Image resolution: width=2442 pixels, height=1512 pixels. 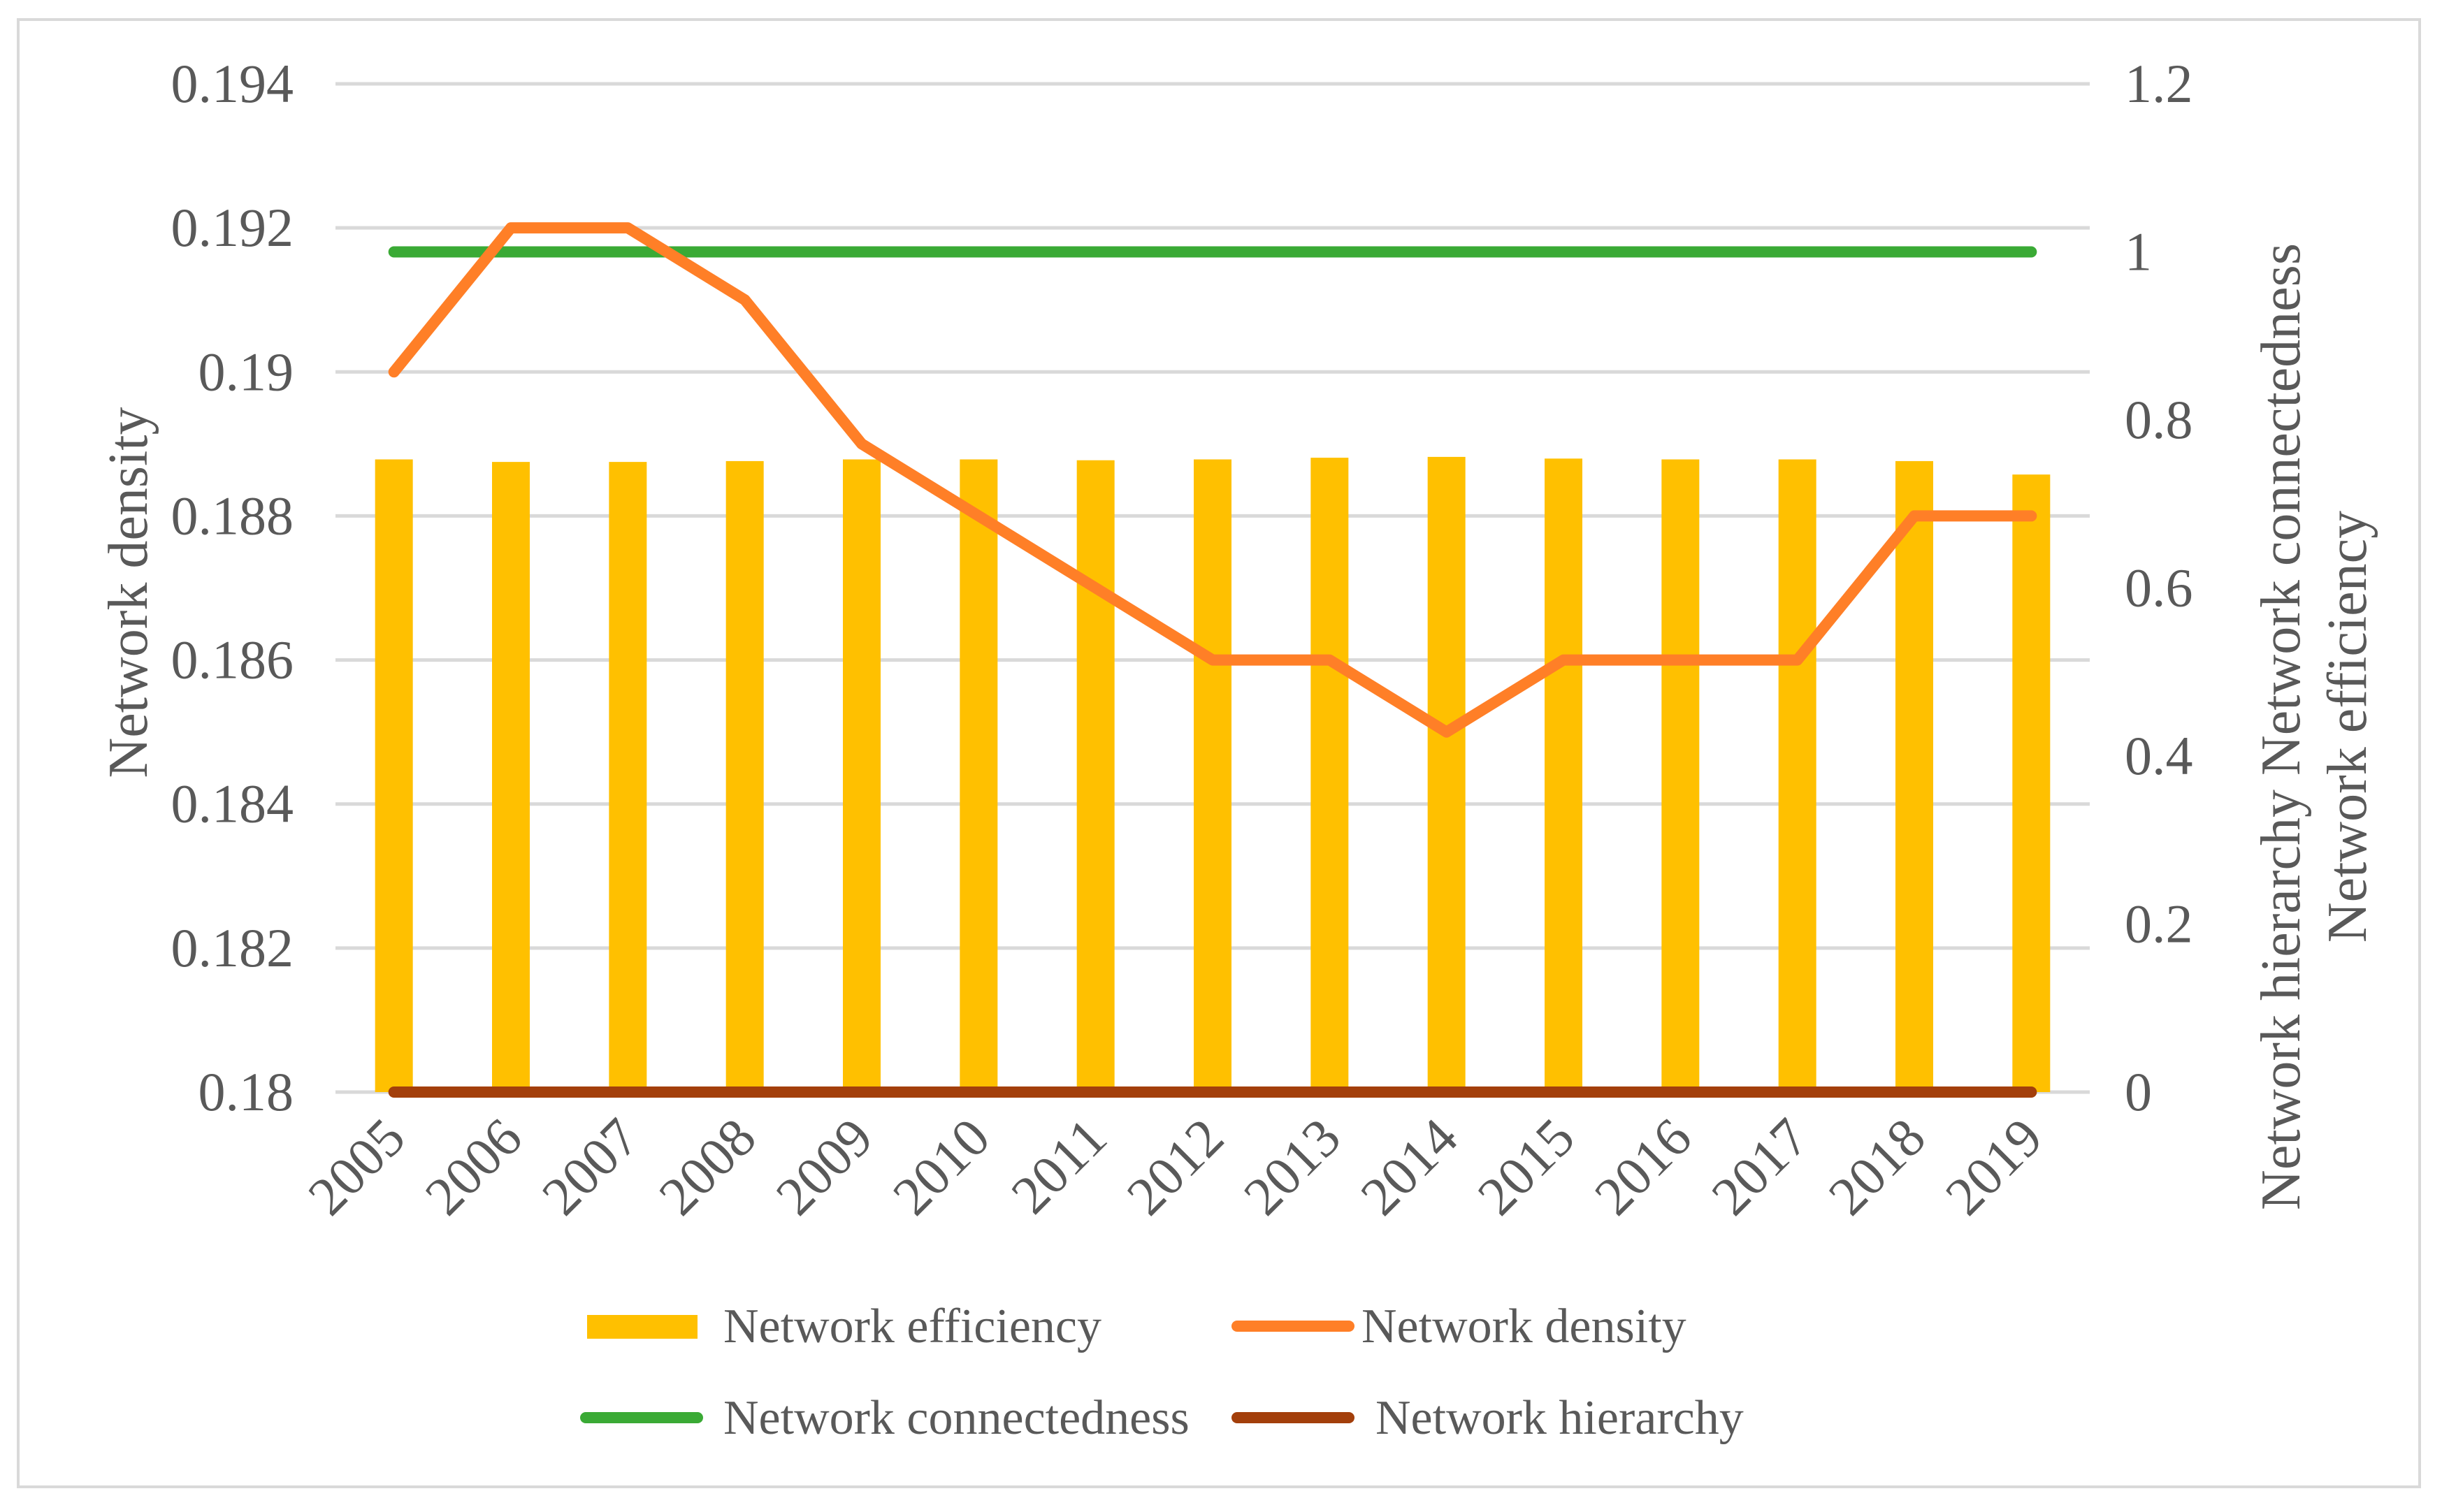 What do you see at coordinates (642, 1327) in the screenshot?
I see `legend-swatch-efficiency` at bounding box center [642, 1327].